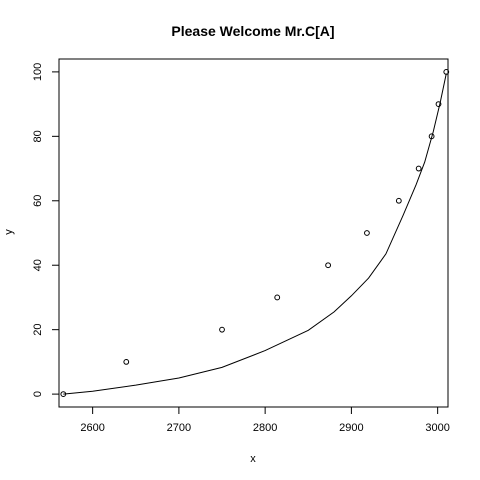  Describe the element at coordinates (351, 428) in the screenshot. I see `x-tick-label: 2900` at that location.